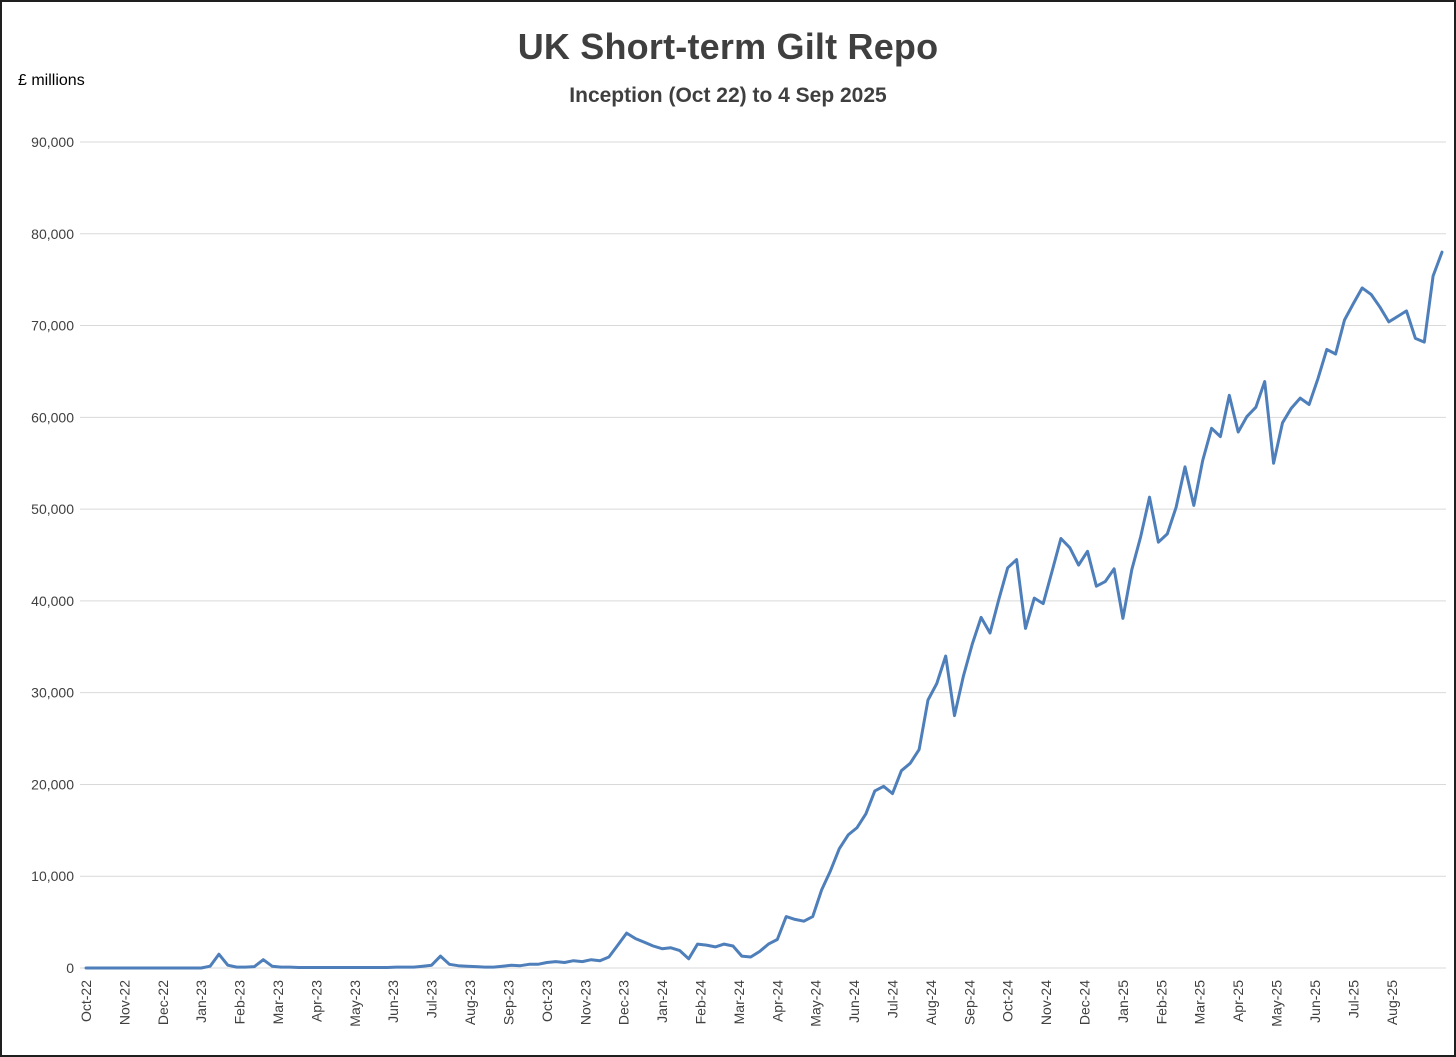 Image resolution: width=1456 pixels, height=1057 pixels. Describe the element at coordinates (316, 1001) in the screenshot. I see `x-axis-tick-label: Apr-23` at that location.